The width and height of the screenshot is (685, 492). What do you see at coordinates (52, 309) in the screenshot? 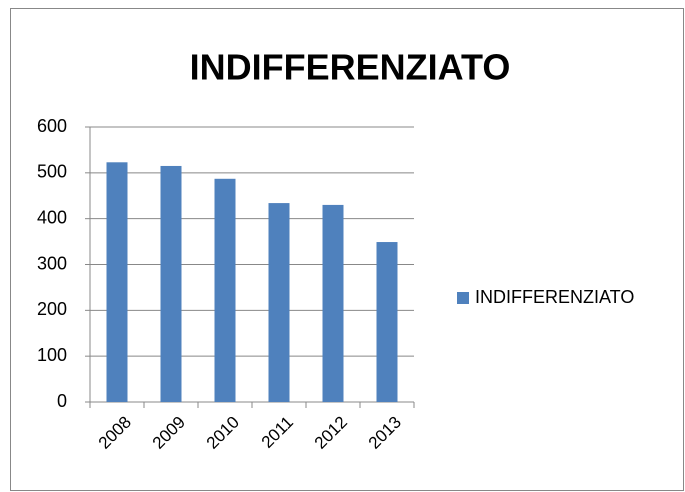
I see `y-tick-label: 200` at bounding box center [52, 309].